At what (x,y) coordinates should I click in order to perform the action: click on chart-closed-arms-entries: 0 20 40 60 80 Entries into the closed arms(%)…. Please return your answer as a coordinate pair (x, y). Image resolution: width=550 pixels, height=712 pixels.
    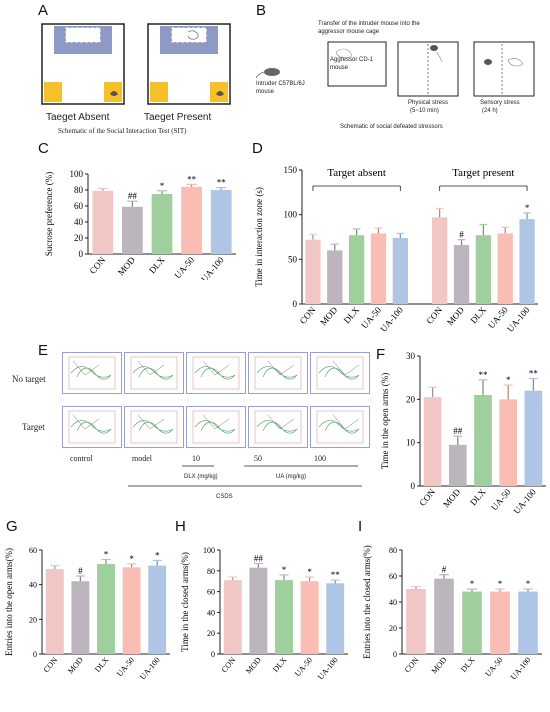
    Looking at the image, I should click on (452, 613).